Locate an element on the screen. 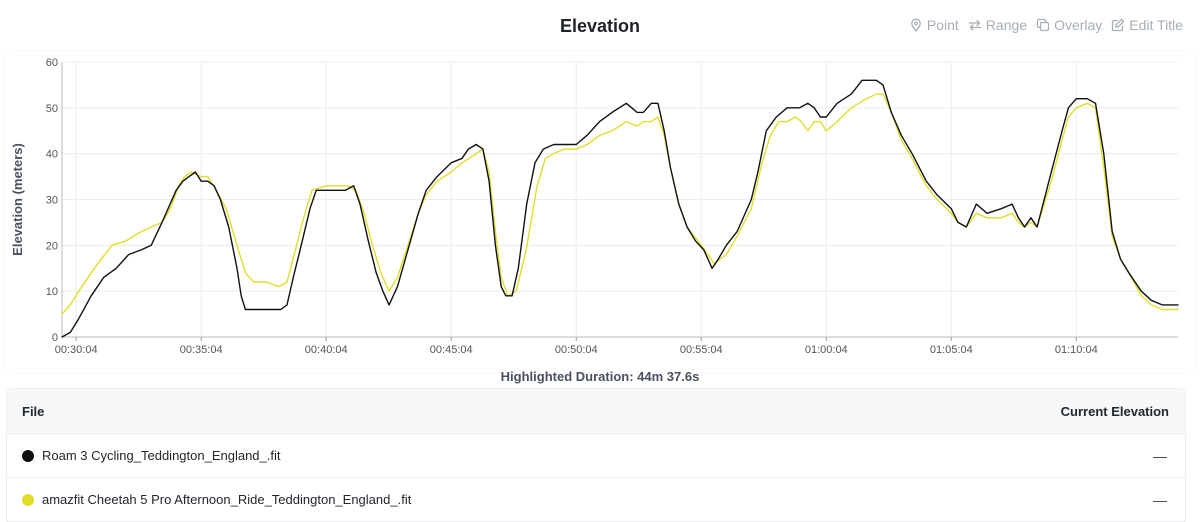  chart-toolbar: Point Range Overlay Edit Title is located at coordinates (1046, 25).